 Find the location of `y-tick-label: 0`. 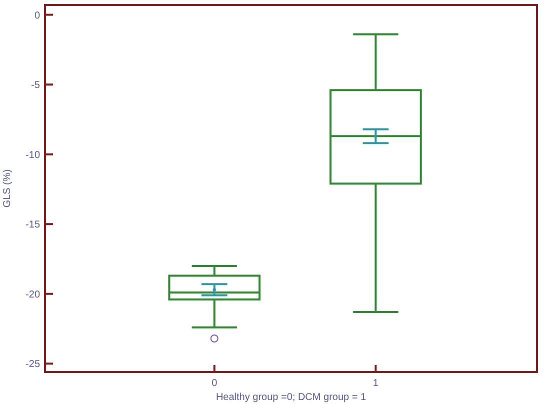

y-tick-label: 0 is located at coordinates (37, 16).